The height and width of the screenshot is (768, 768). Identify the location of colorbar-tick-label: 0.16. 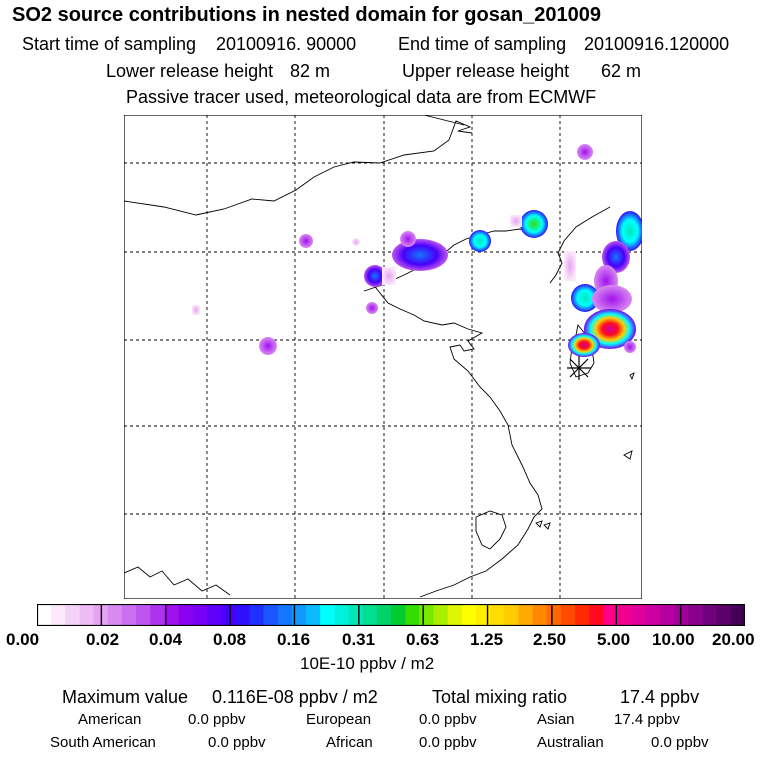
(294, 639).